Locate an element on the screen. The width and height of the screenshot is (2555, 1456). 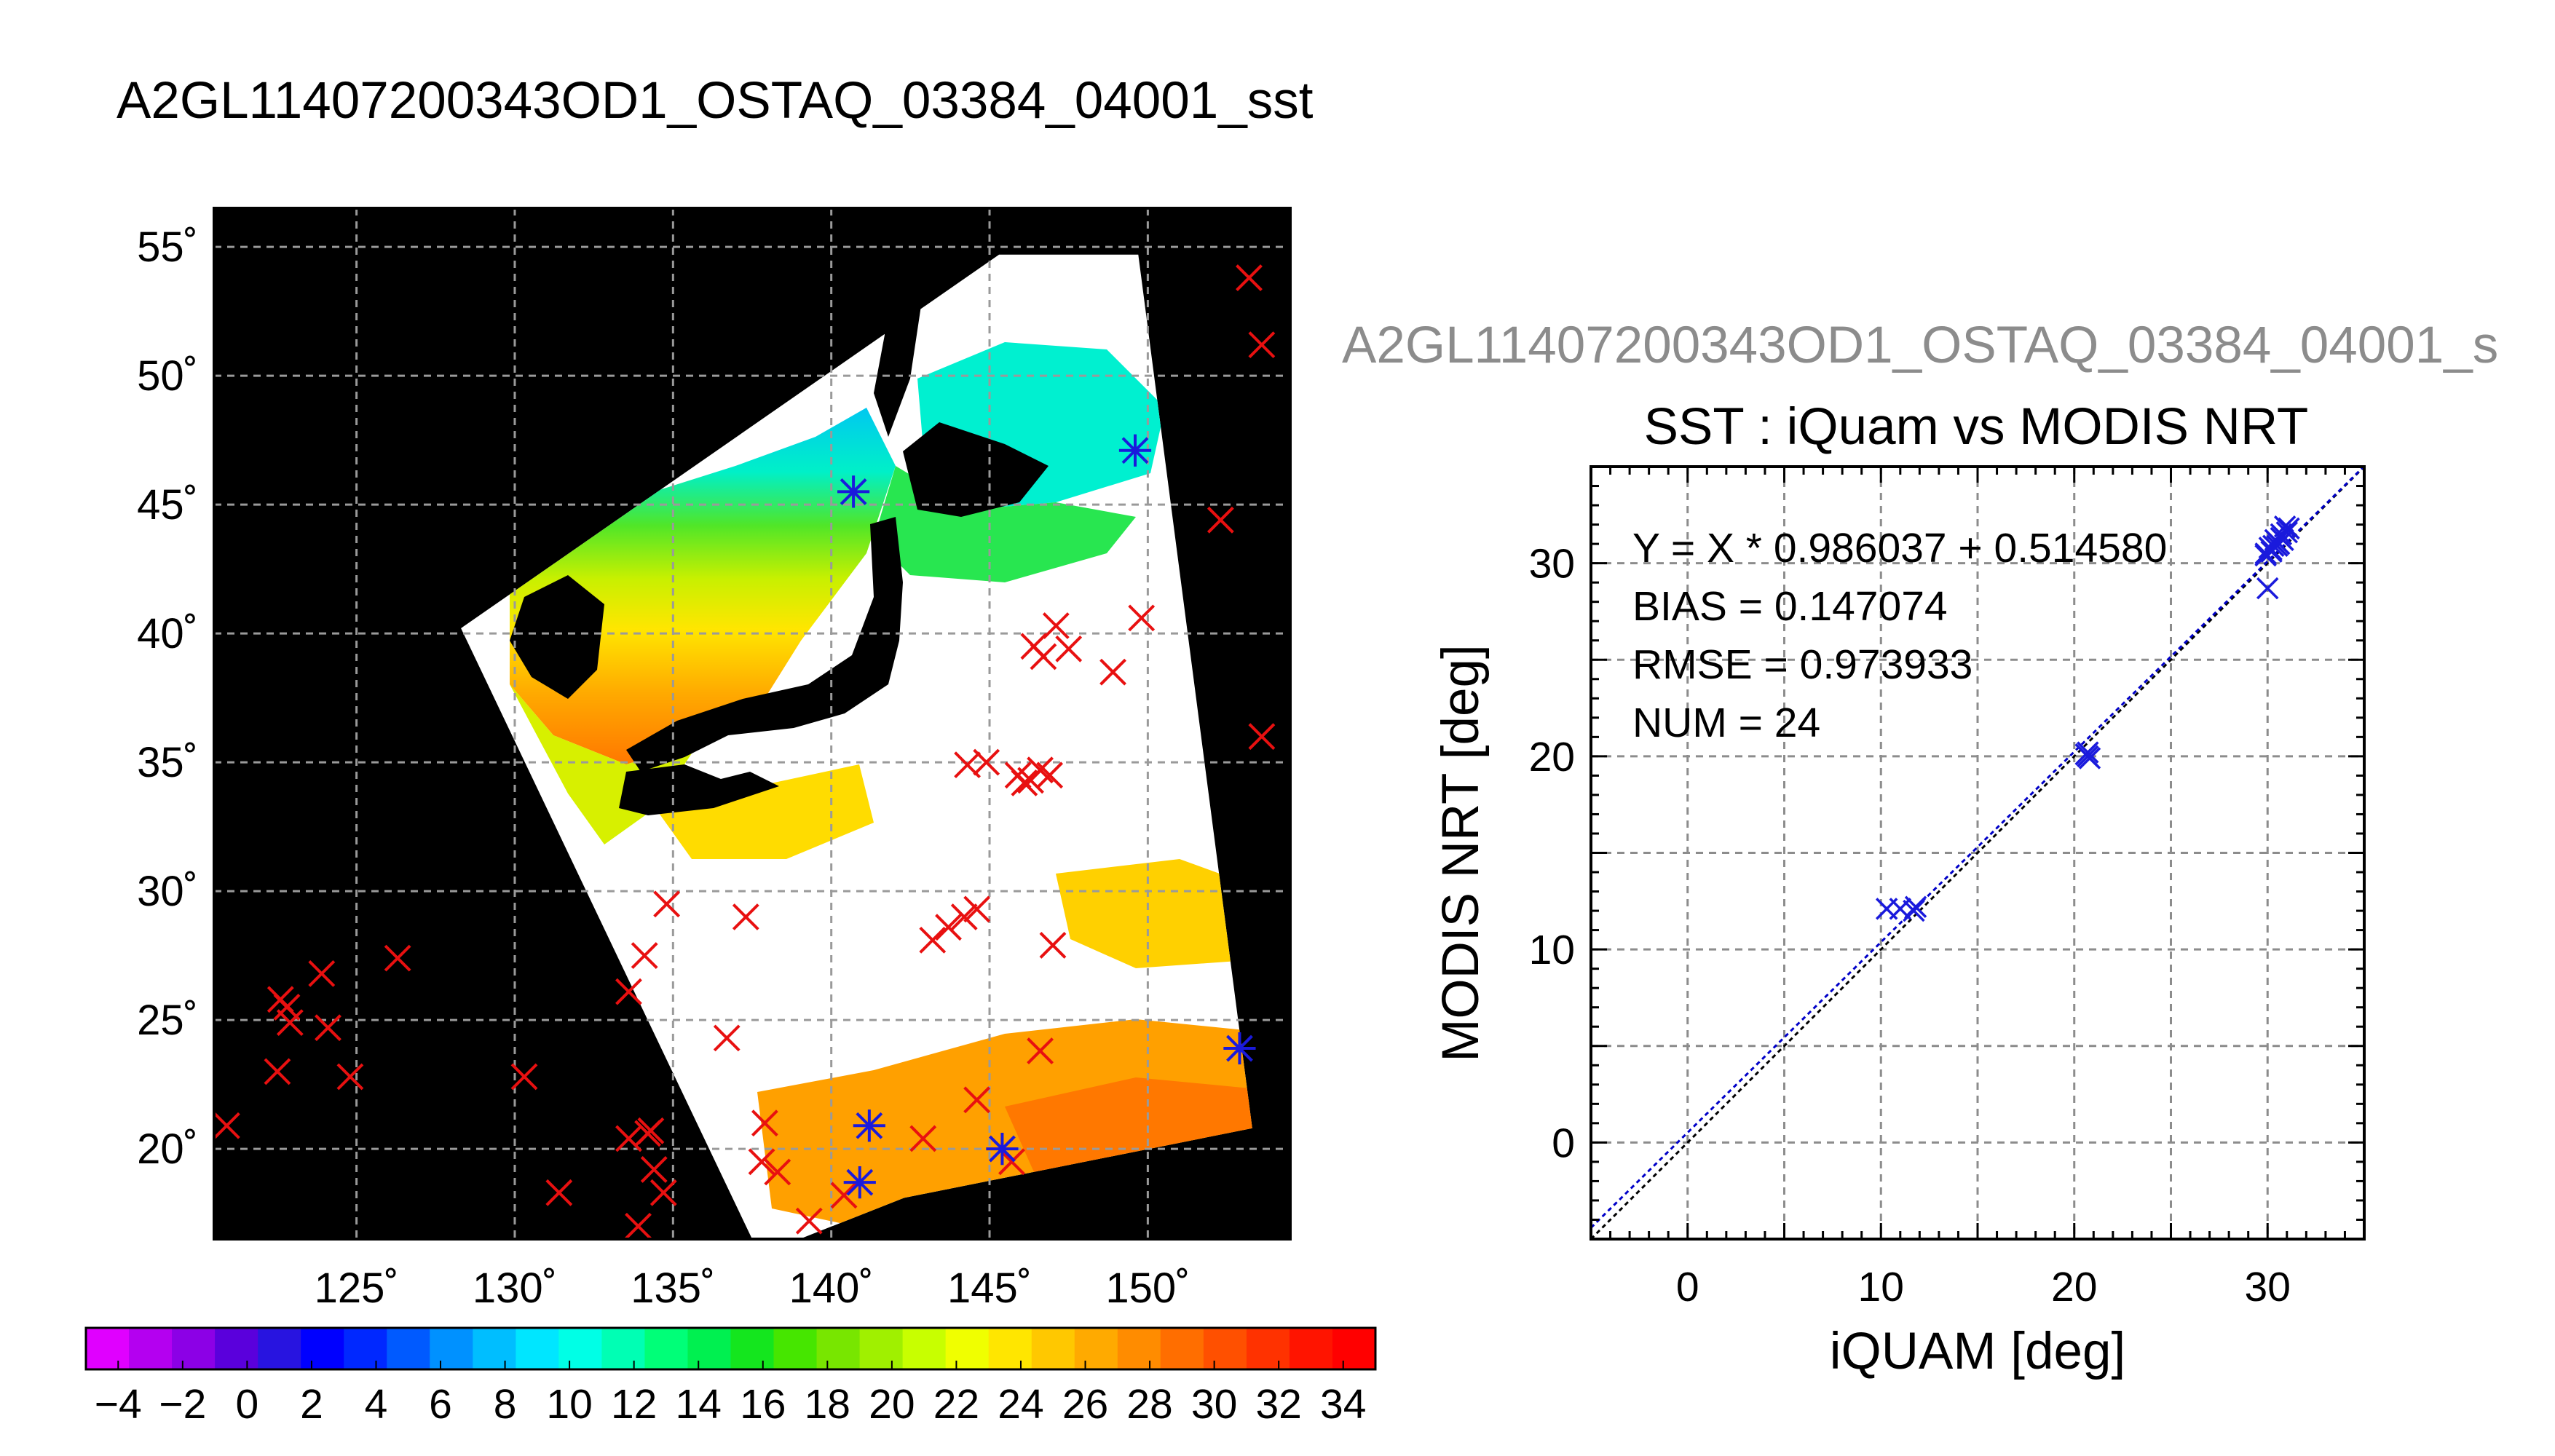
colorbar-tick-label: 28 is located at coordinates (1149, 1404).